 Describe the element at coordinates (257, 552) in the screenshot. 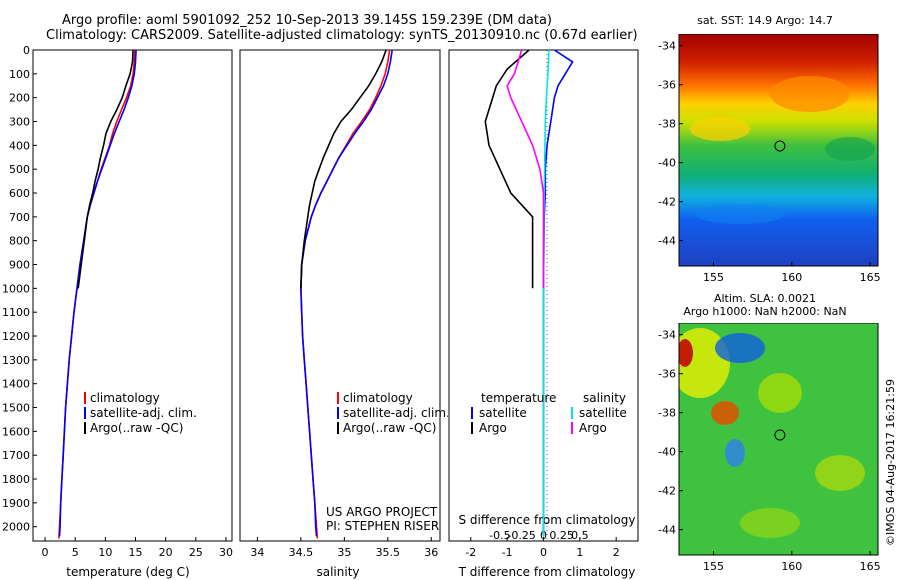

I see `x-tick-label: 34` at that location.